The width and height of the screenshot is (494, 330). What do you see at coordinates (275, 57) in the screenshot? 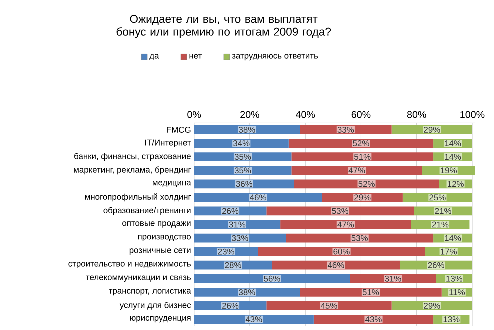
I see `legend-label: затрудняюсь ответить` at bounding box center [275, 57].